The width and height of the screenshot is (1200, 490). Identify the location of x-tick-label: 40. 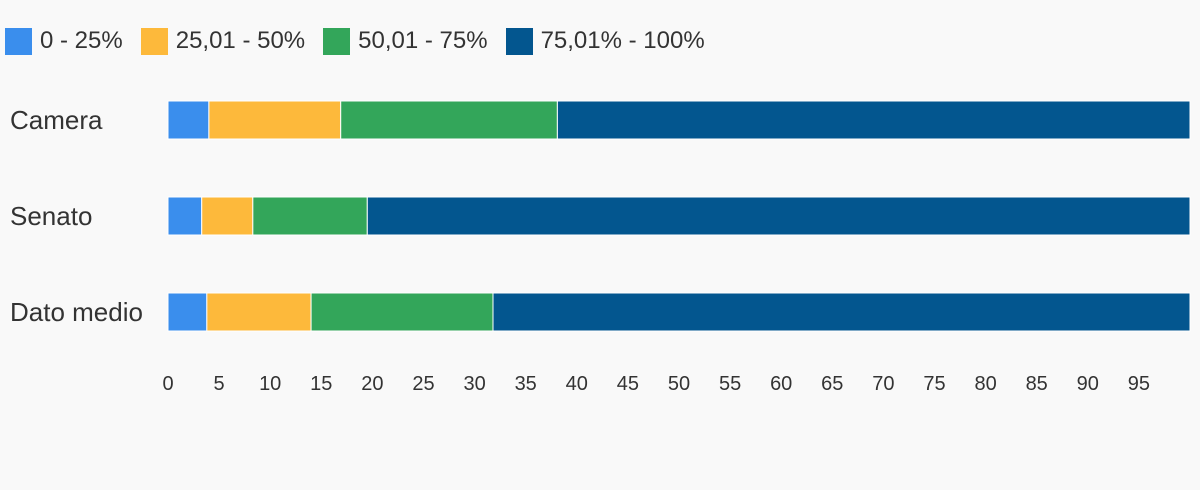
(577, 384).